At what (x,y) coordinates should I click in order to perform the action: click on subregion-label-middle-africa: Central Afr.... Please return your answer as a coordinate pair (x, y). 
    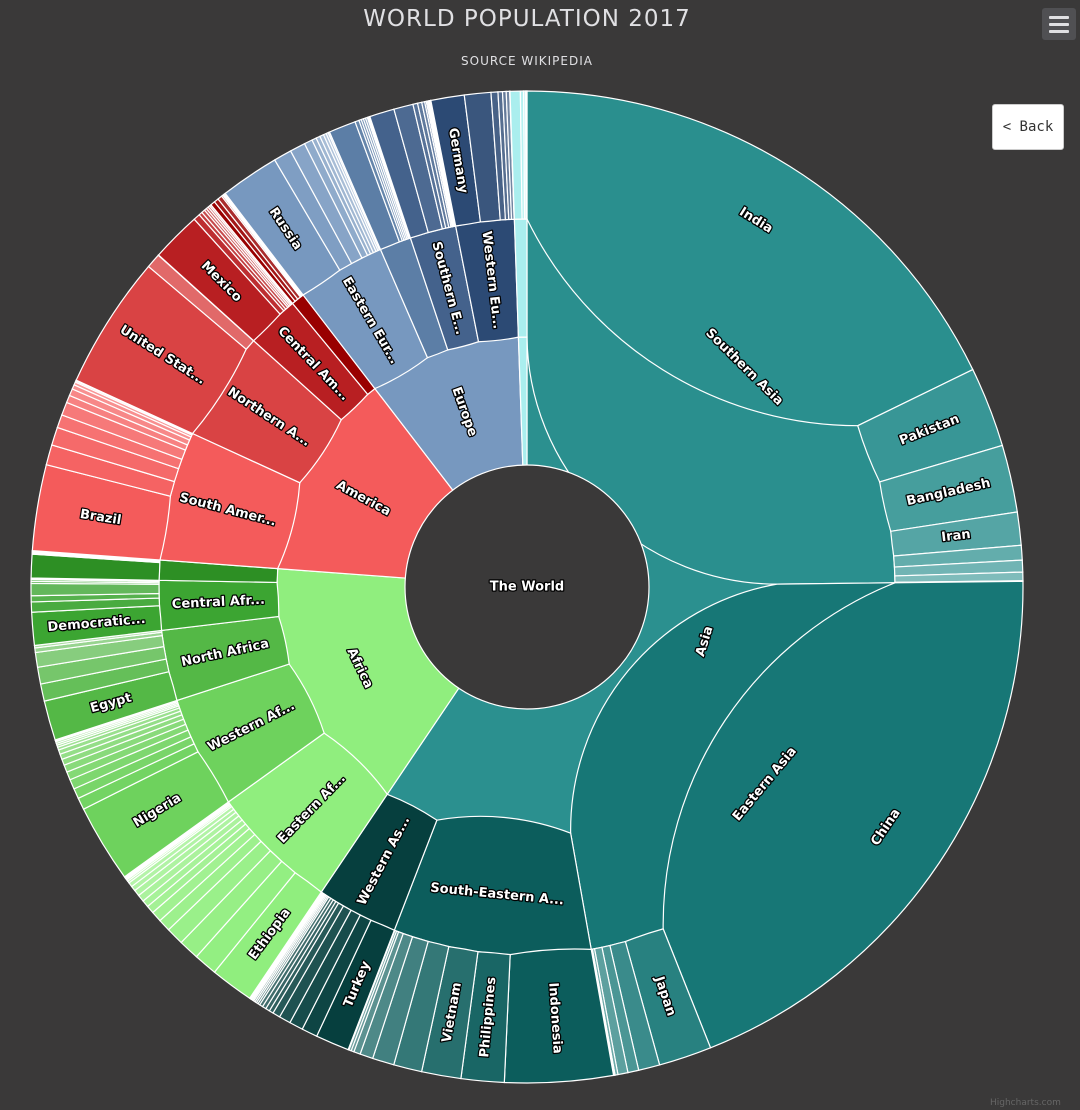
    Looking at the image, I should click on (219, 603).